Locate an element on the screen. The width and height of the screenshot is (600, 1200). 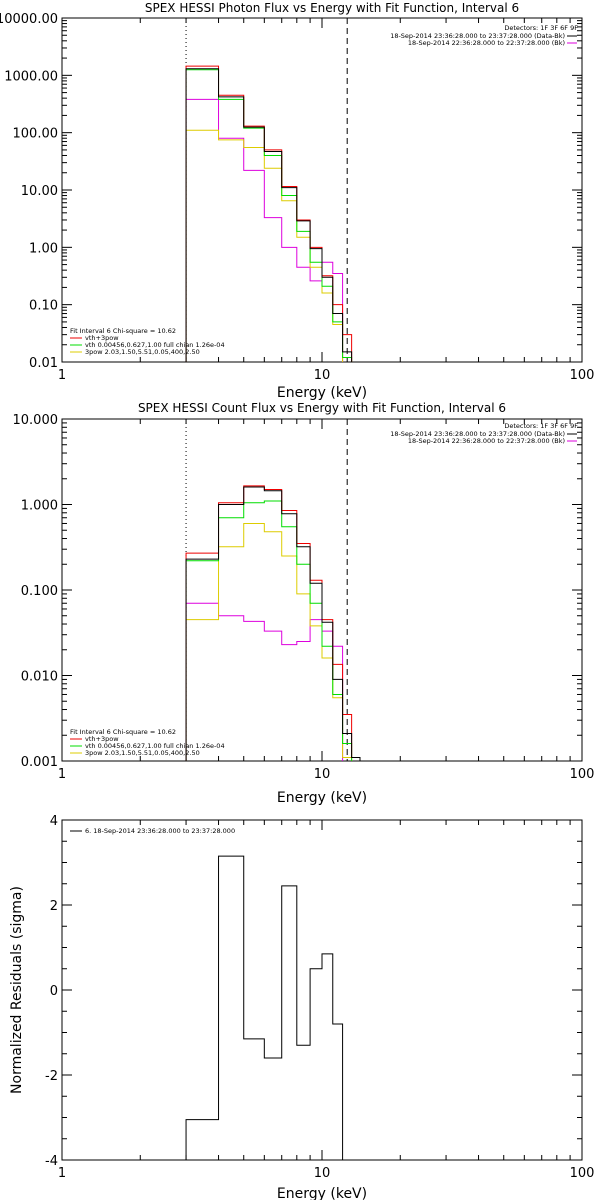
y-tick-label: 0.10 is located at coordinates (43, 306).